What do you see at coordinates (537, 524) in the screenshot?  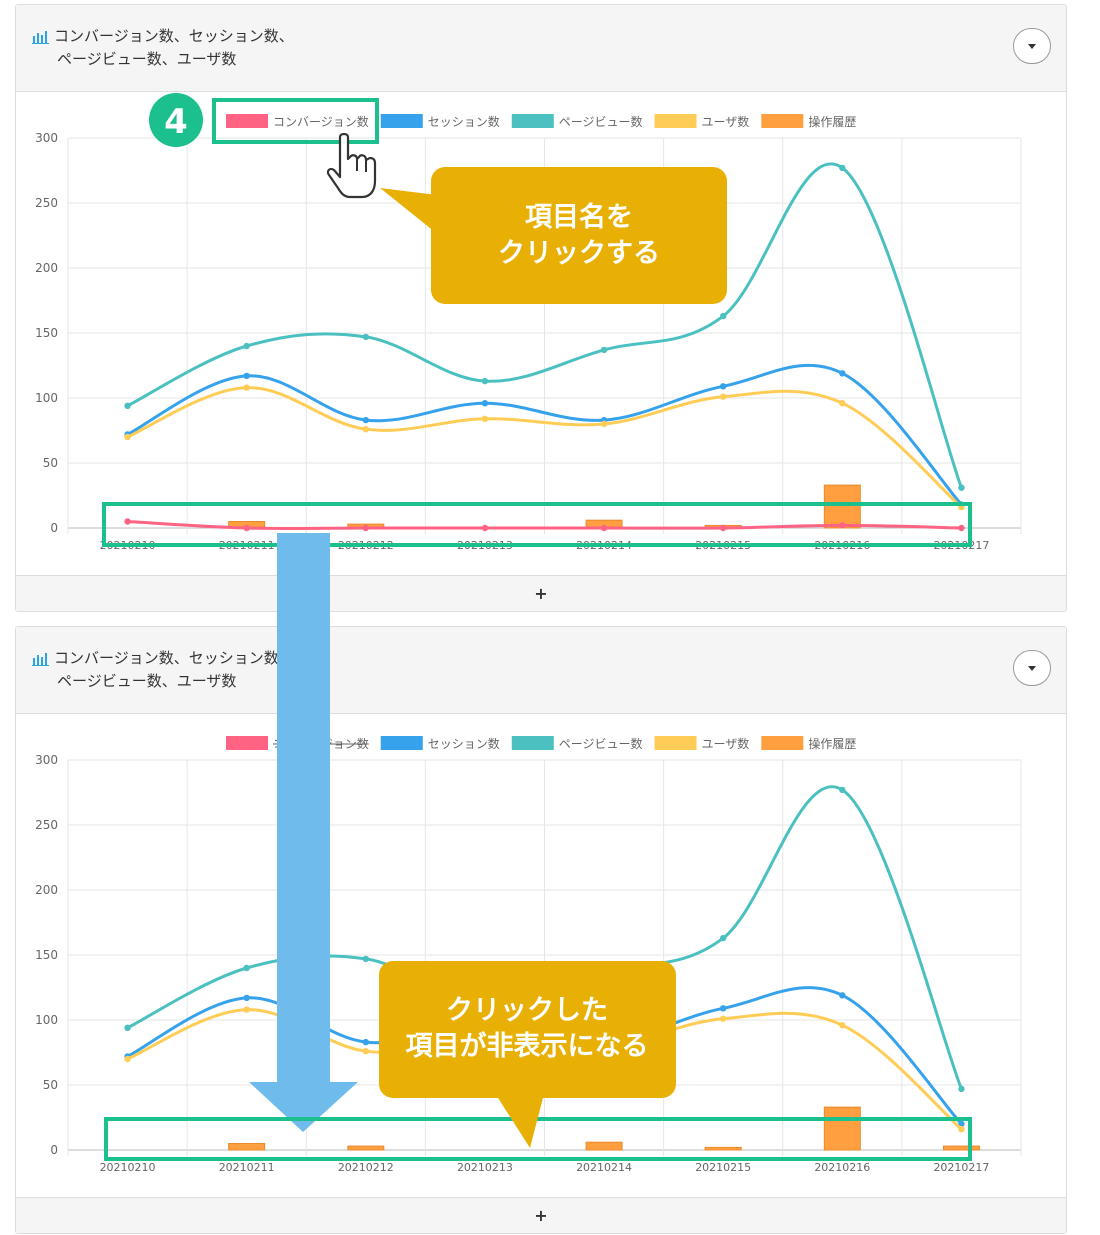 I see `data-highlight-box-top` at bounding box center [537, 524].